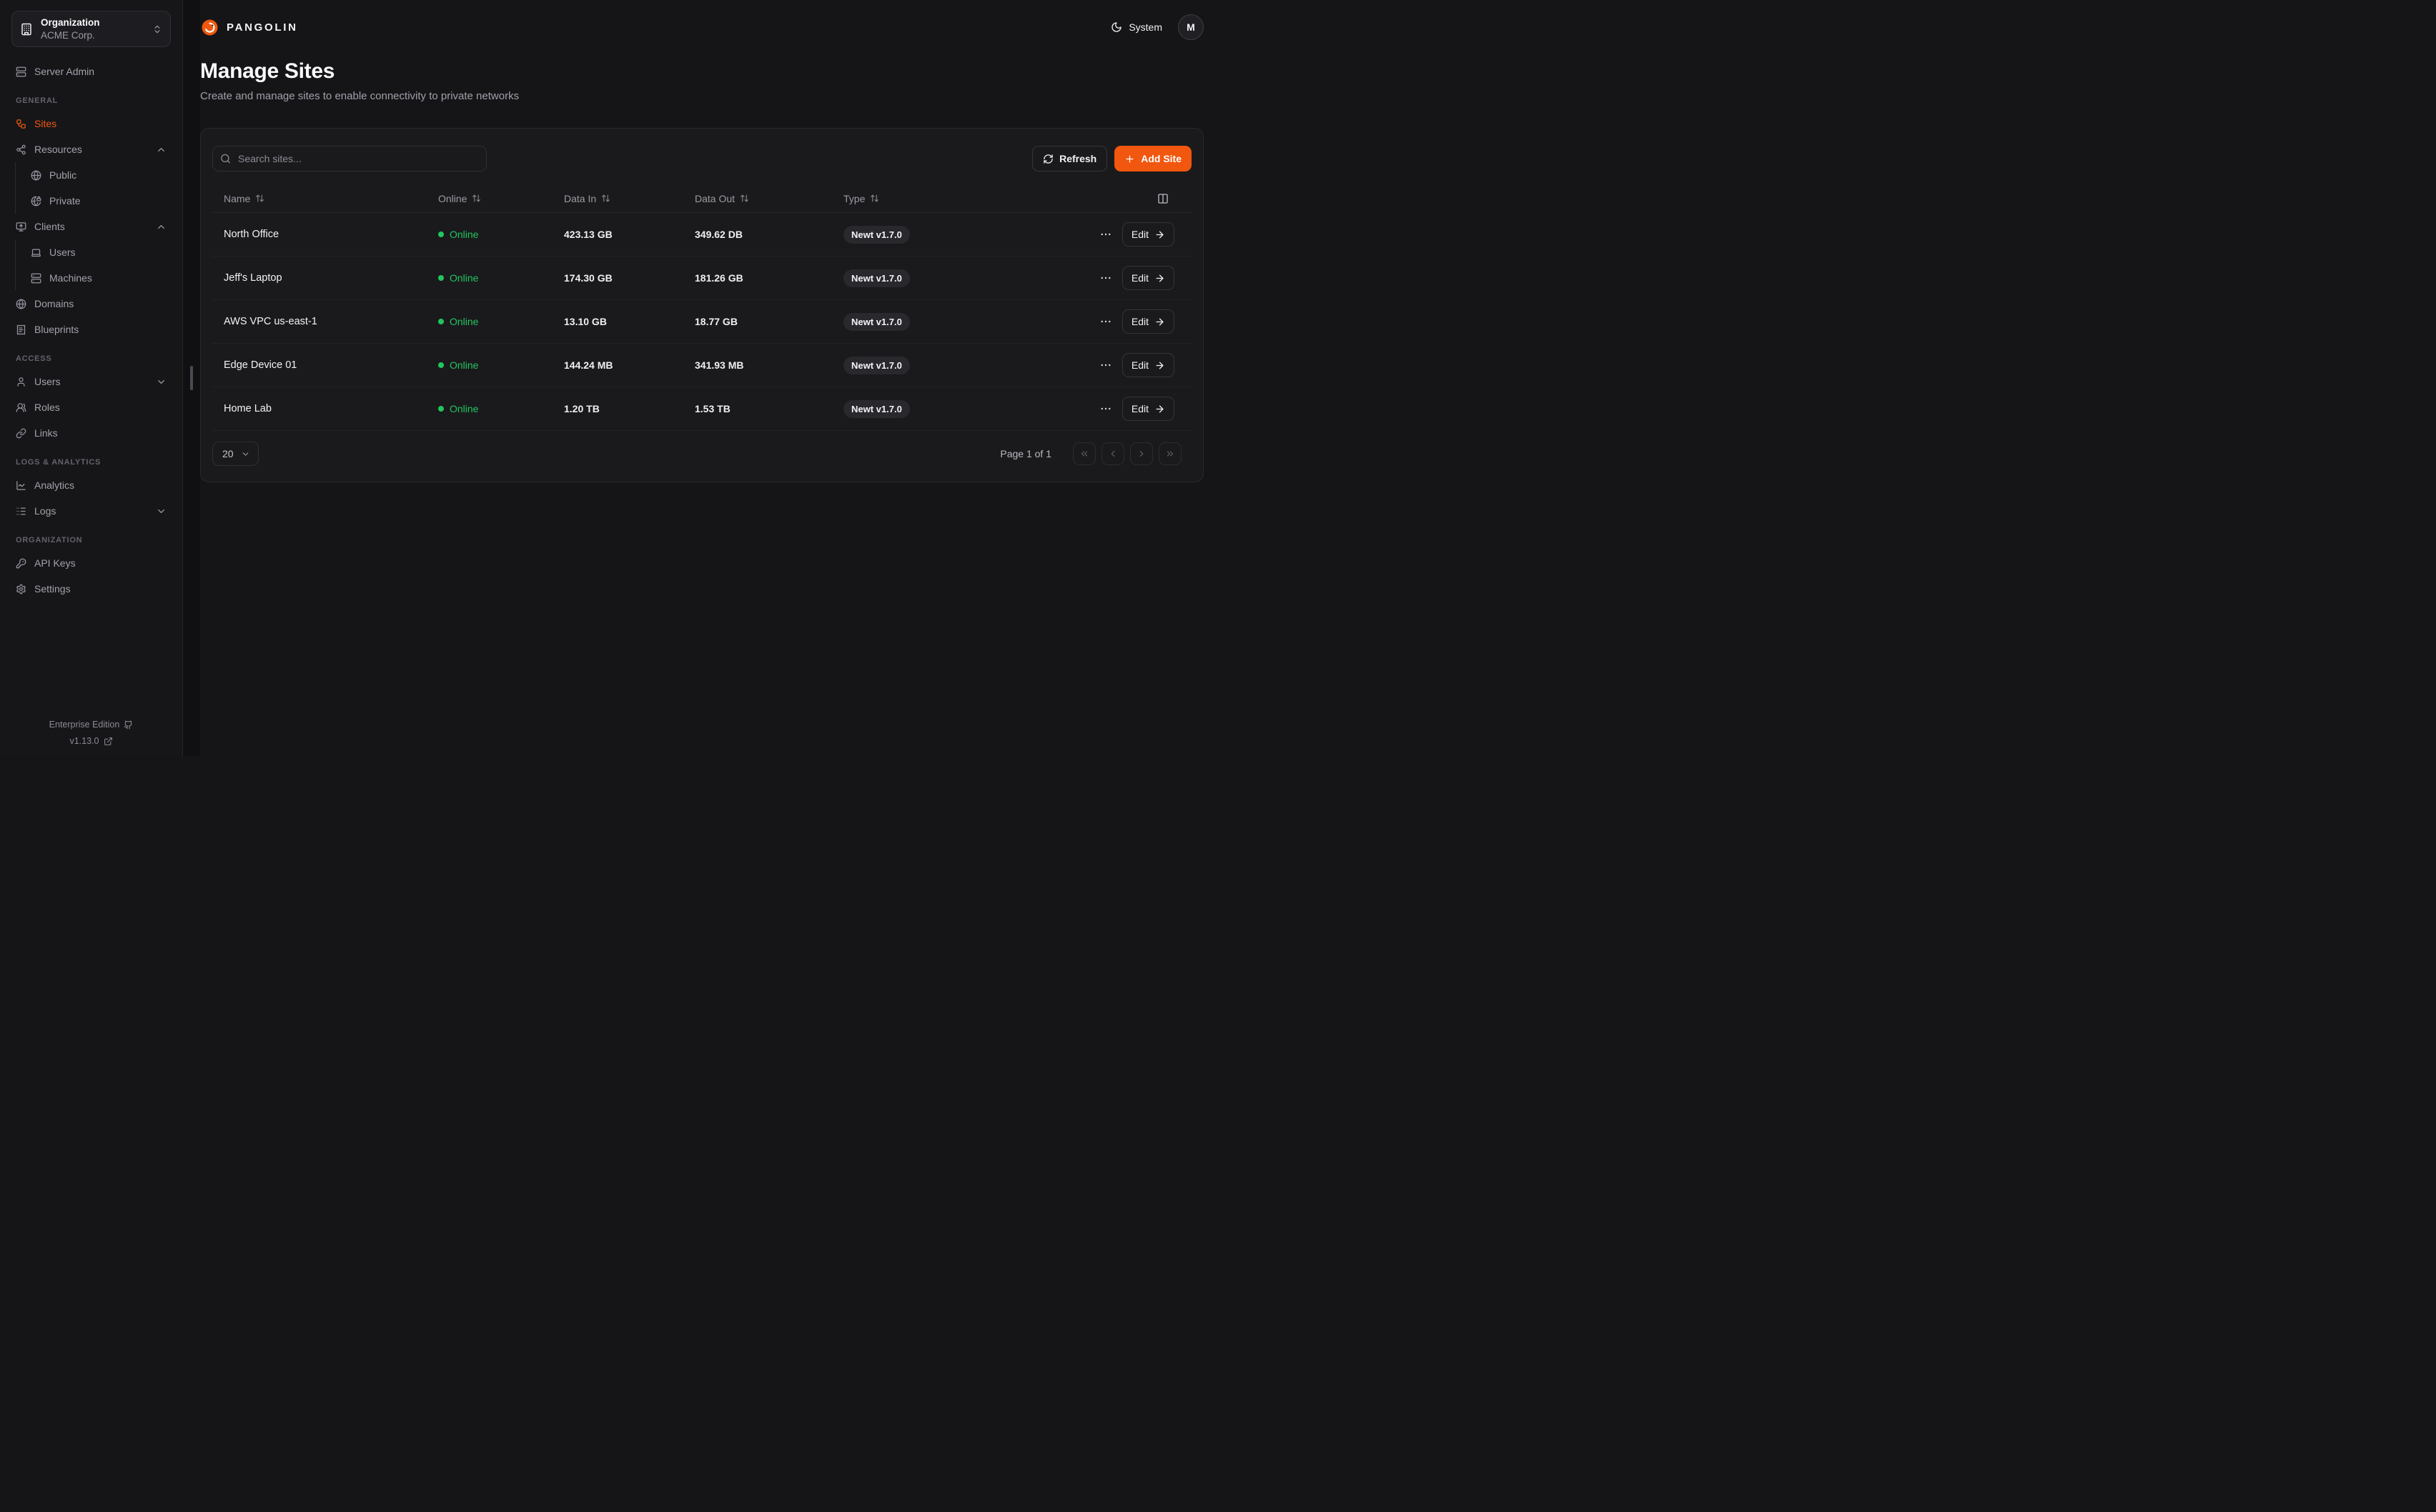  What do you see at coordinates (91, 511) in the screenshot?
I see `sidebar-item-logs: Logs` at bounding box center [91, 511].